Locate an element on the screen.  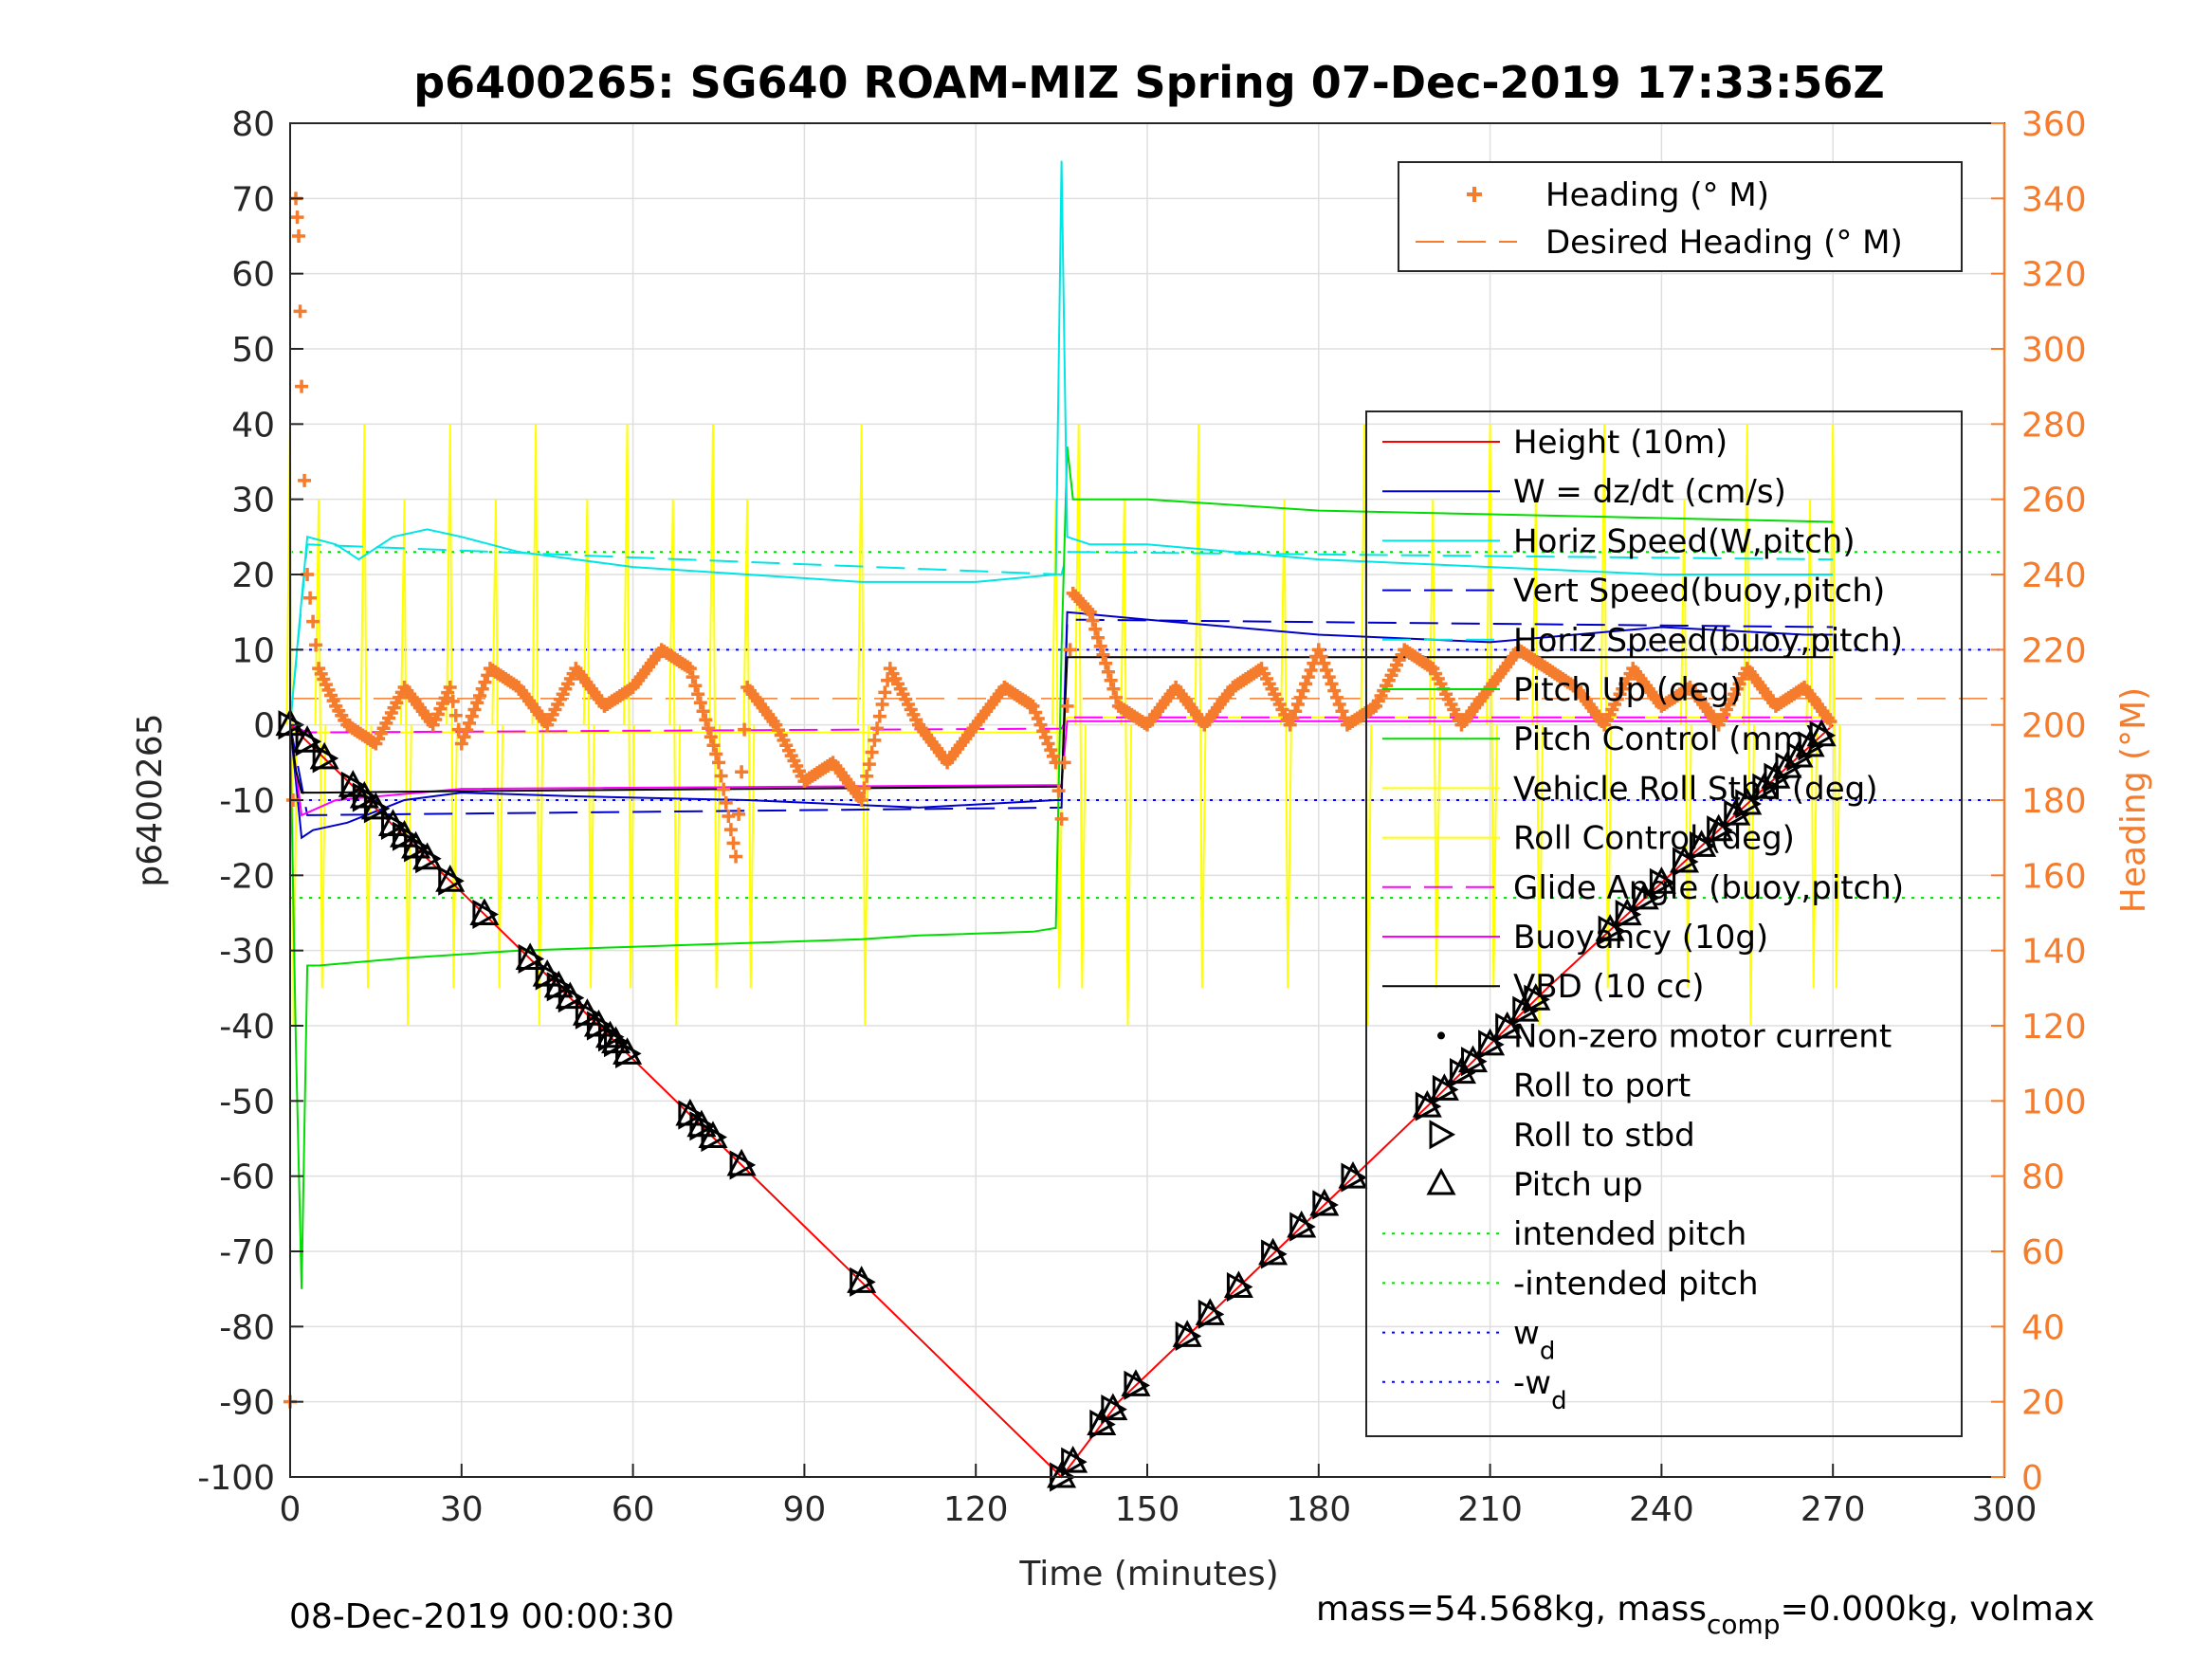
y-tick-label-right: 60 is located at coordinates (2043, 1252).